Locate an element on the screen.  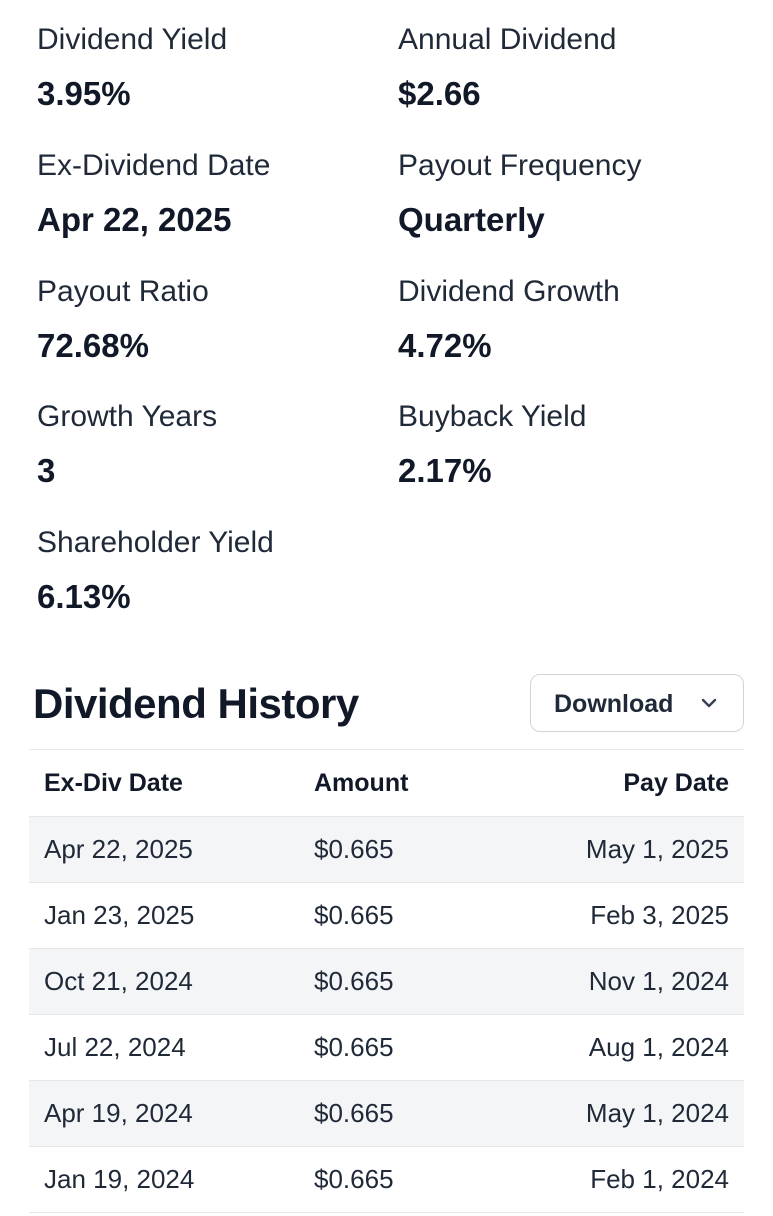
stat-value: 3 is located at coordinates (46, 470).